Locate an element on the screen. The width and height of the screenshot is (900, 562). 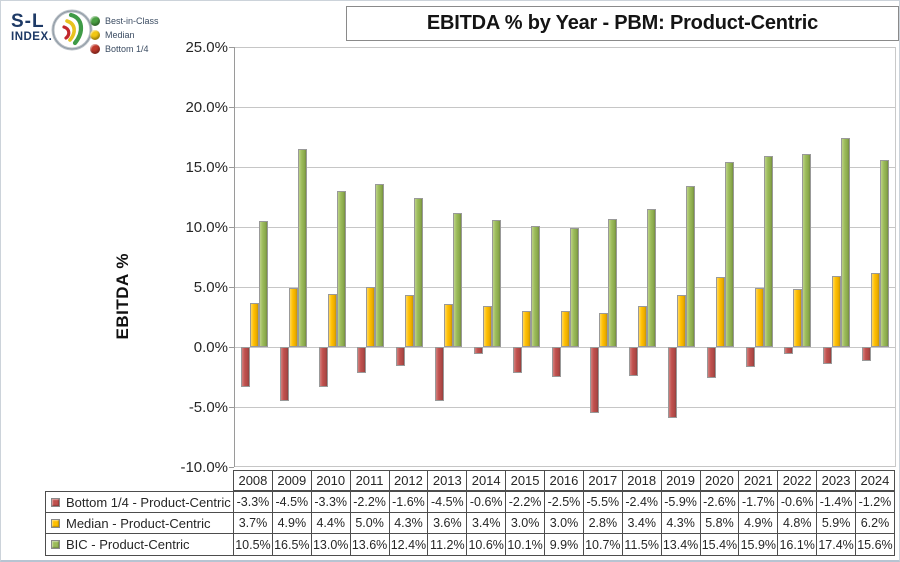
year-cell: 2011 is located at coordinates (370, 480).